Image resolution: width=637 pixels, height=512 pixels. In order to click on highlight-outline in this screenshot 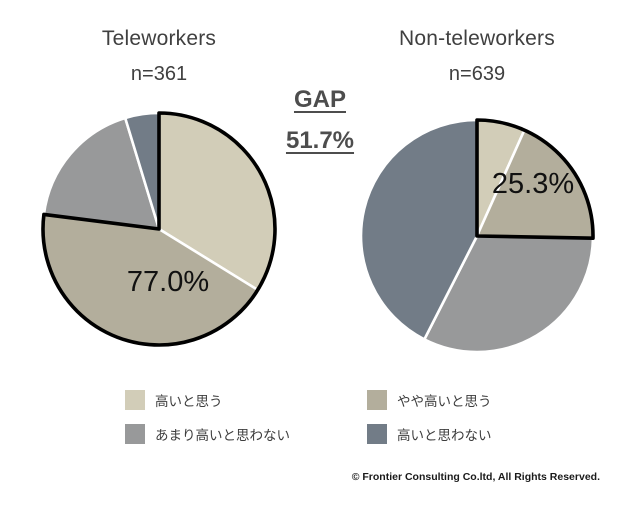, I will do `click(535, 179)`.